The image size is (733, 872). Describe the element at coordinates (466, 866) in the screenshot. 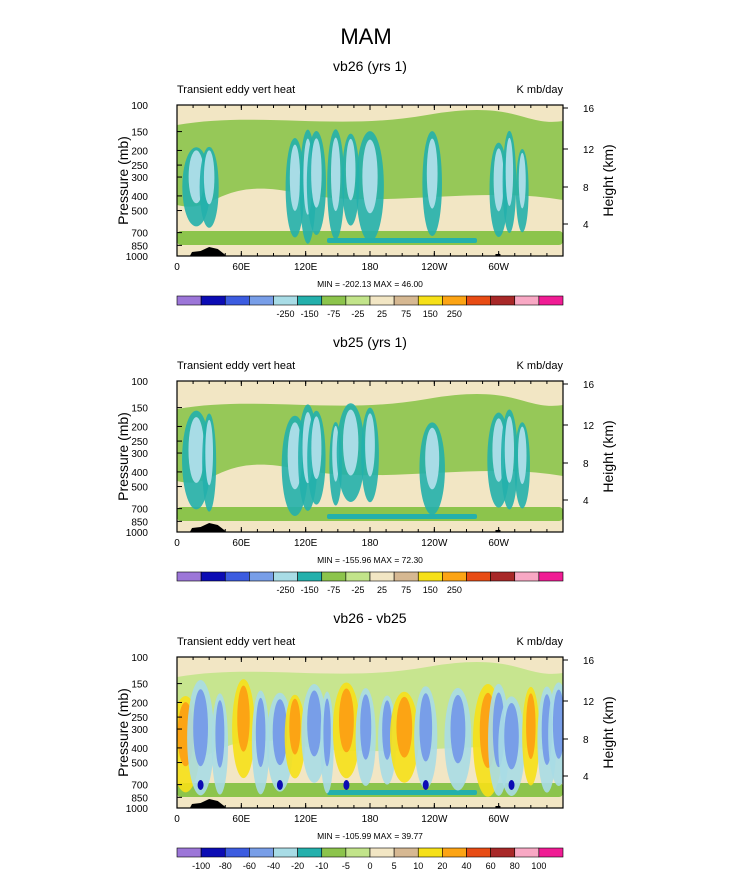

I see `colorbar-label: 40` at that location.